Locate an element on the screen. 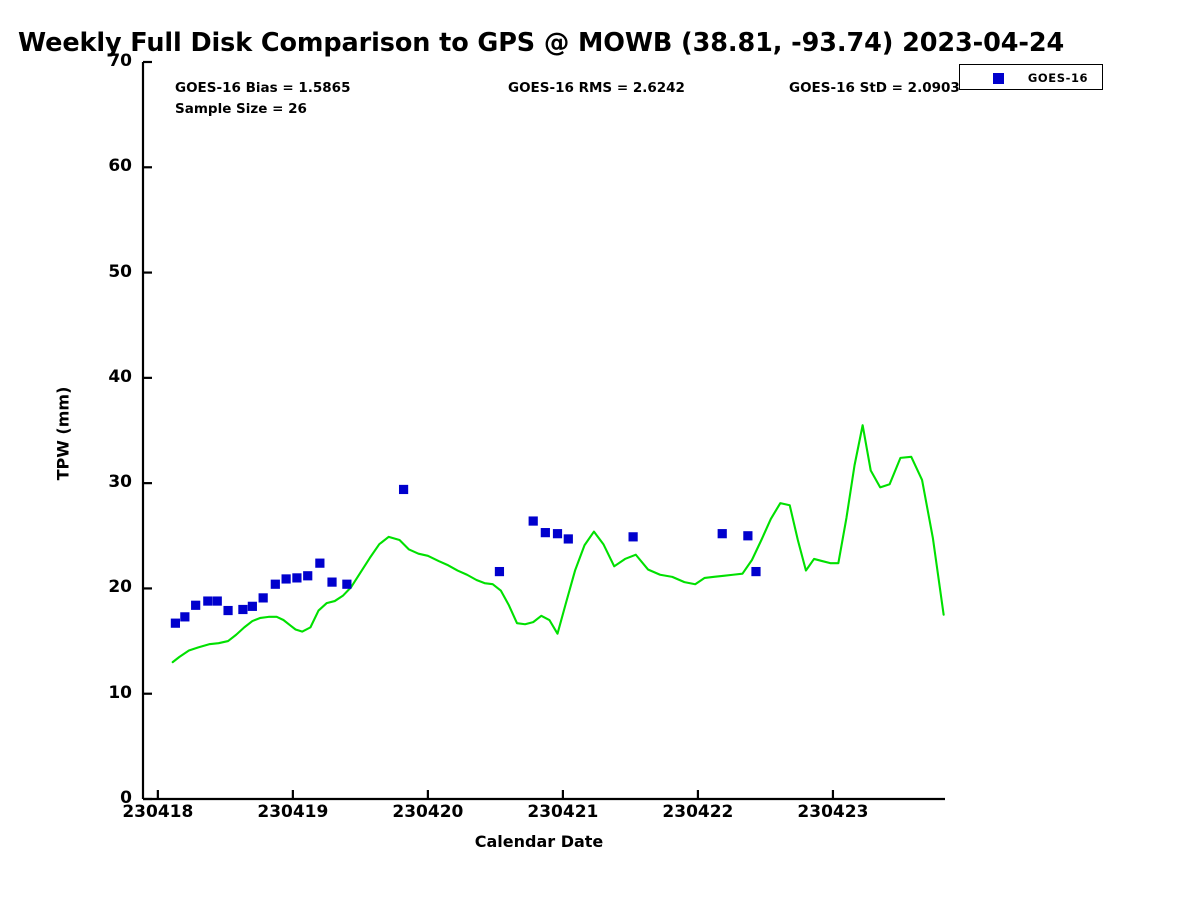 This screenshot has height=900, width=1200. x-axis-tick-label: 230420 is located at coordinates (428, 812).